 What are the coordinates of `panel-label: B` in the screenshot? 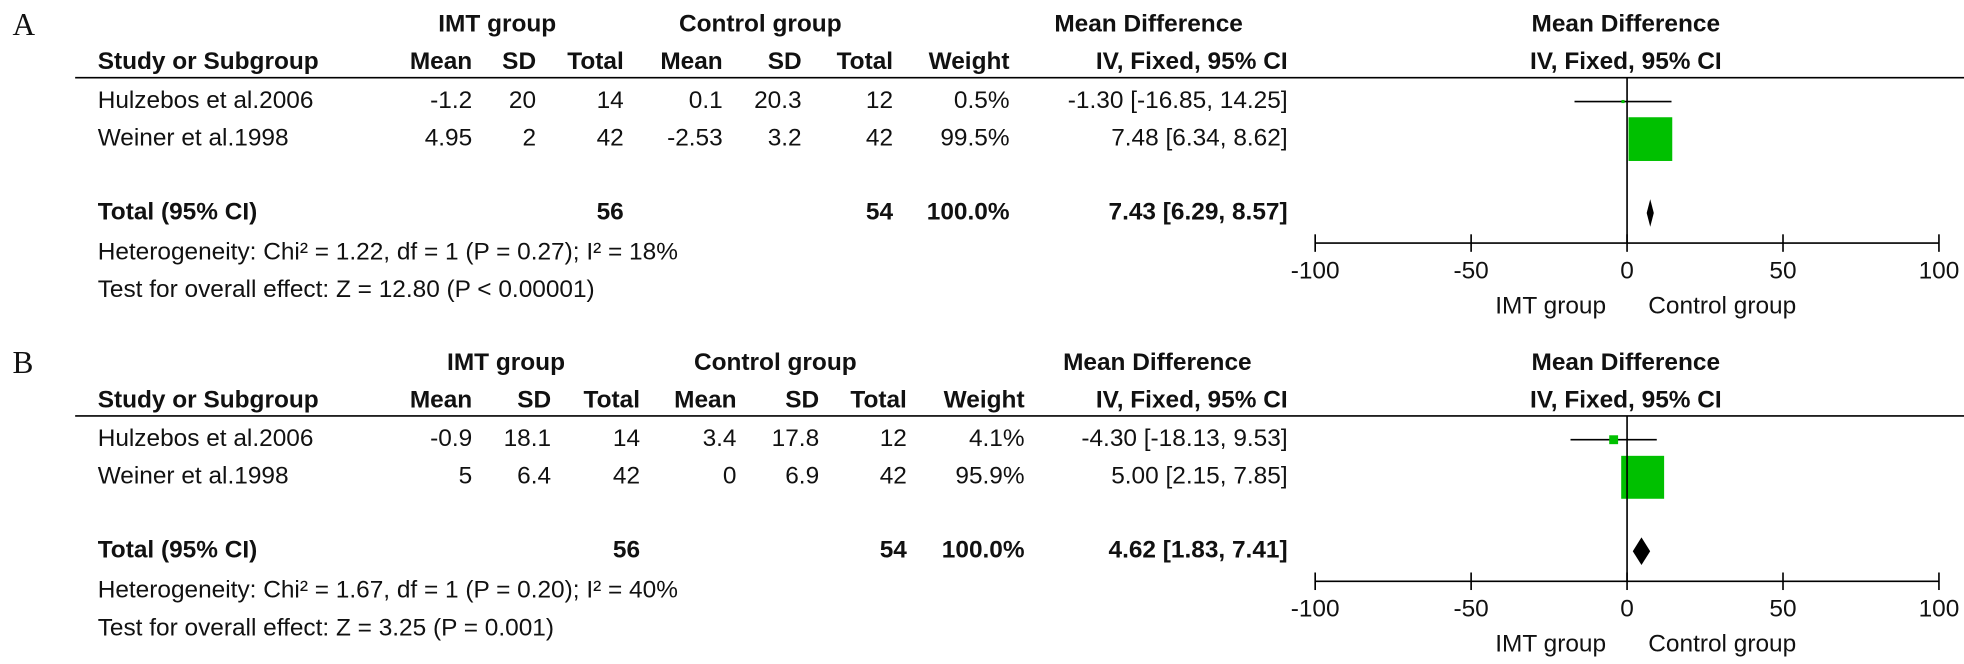 It's located at (23, 362).